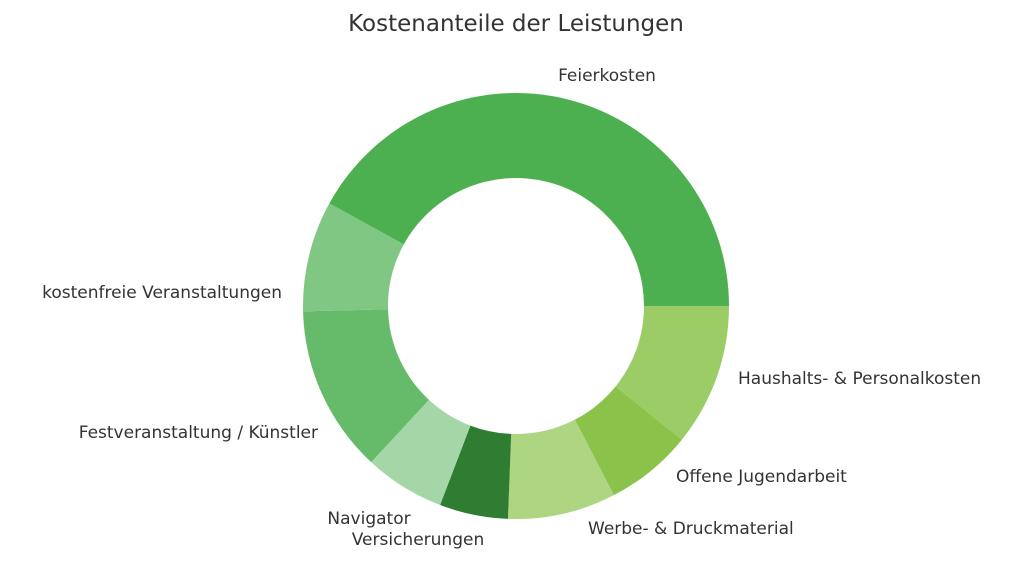  Describe the element at coordinates (162, 293) in the screenshot. I see `slice-label-7: kostenfreie Veranstaltungen` at that location.